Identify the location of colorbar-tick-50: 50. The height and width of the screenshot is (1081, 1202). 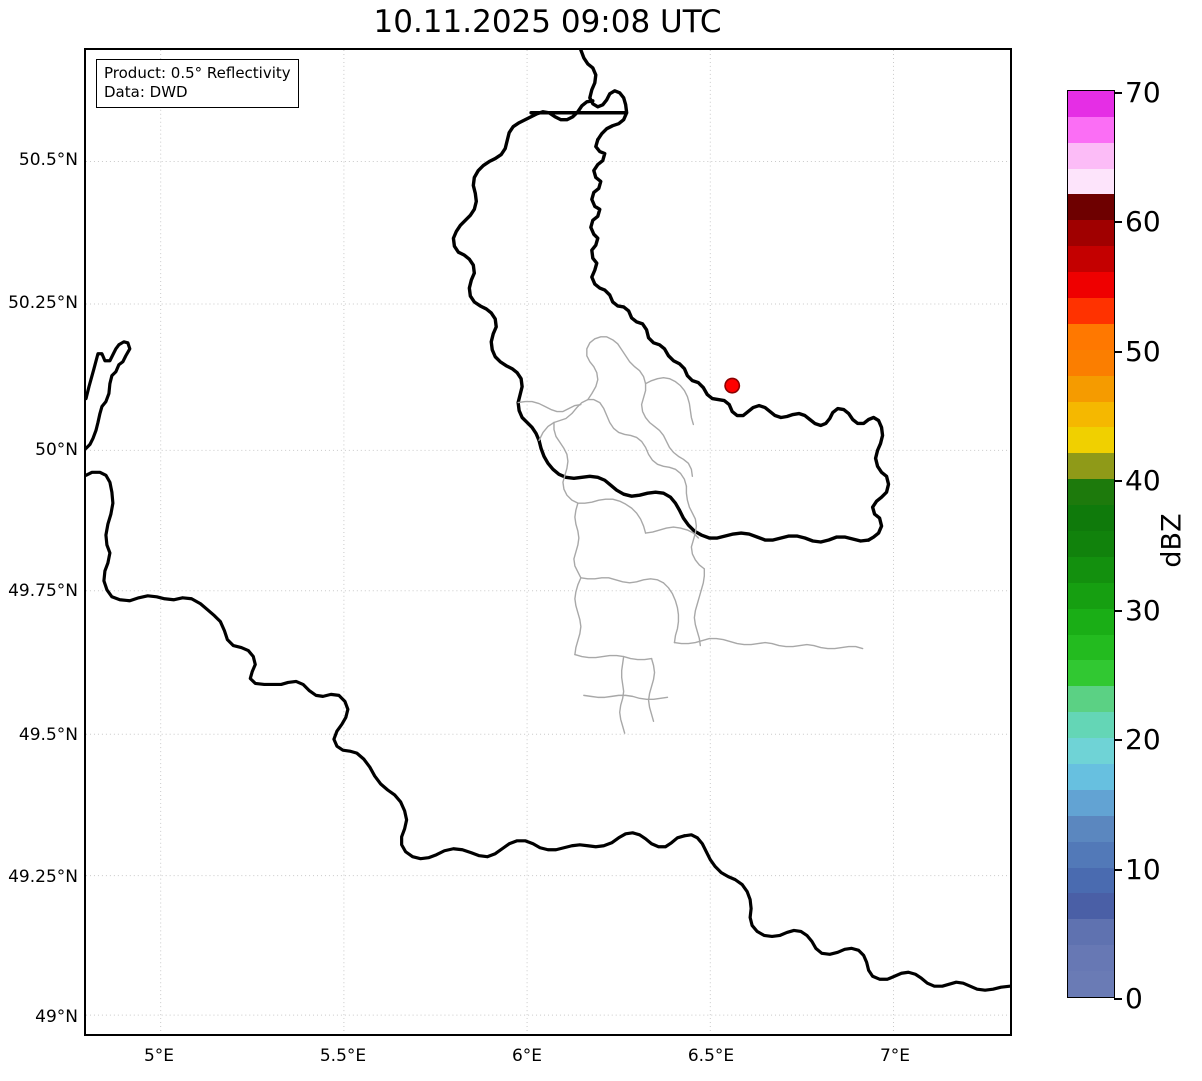
(1149, 351).